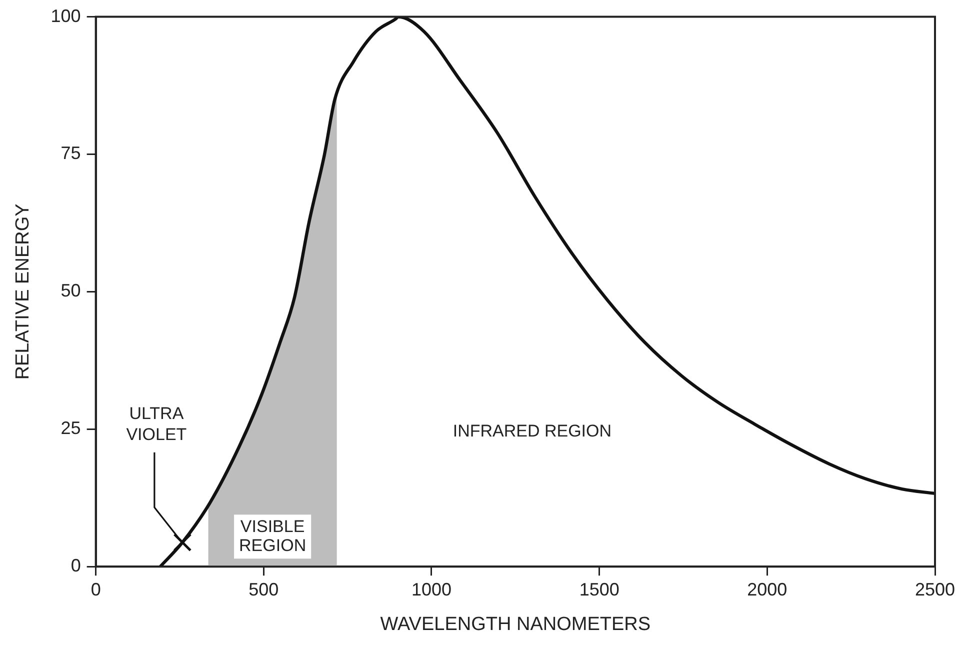 The image size is (969, 650). What do you see at coordinates (935, 589) in the screenshot?
I see `x-tick-label: 2500` at bounding box center [935, 589].